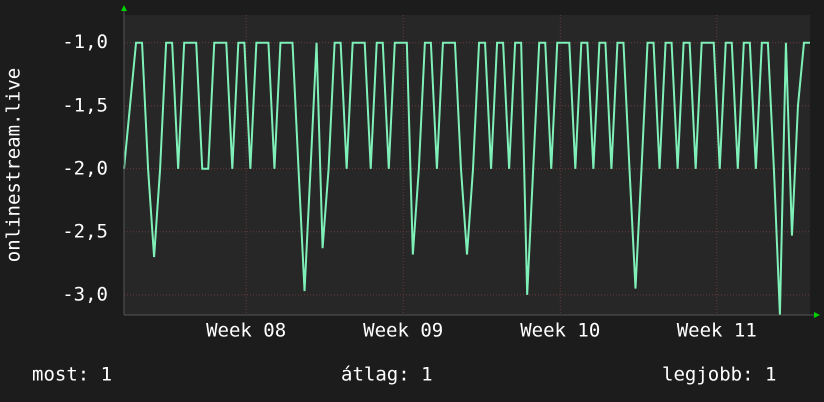 The width and height of the screenshot is (824, 402). What do you see at coordinates (72, 375) in the screenshot?
I see `footer-current: most: 1` at bounding box center [72, 375].